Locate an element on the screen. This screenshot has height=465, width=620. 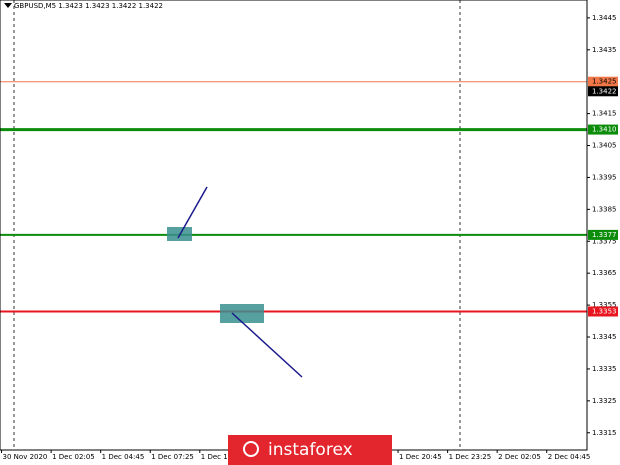
x-tick-label: 1 Dec 20:45 is located at coordinates (420, 457).